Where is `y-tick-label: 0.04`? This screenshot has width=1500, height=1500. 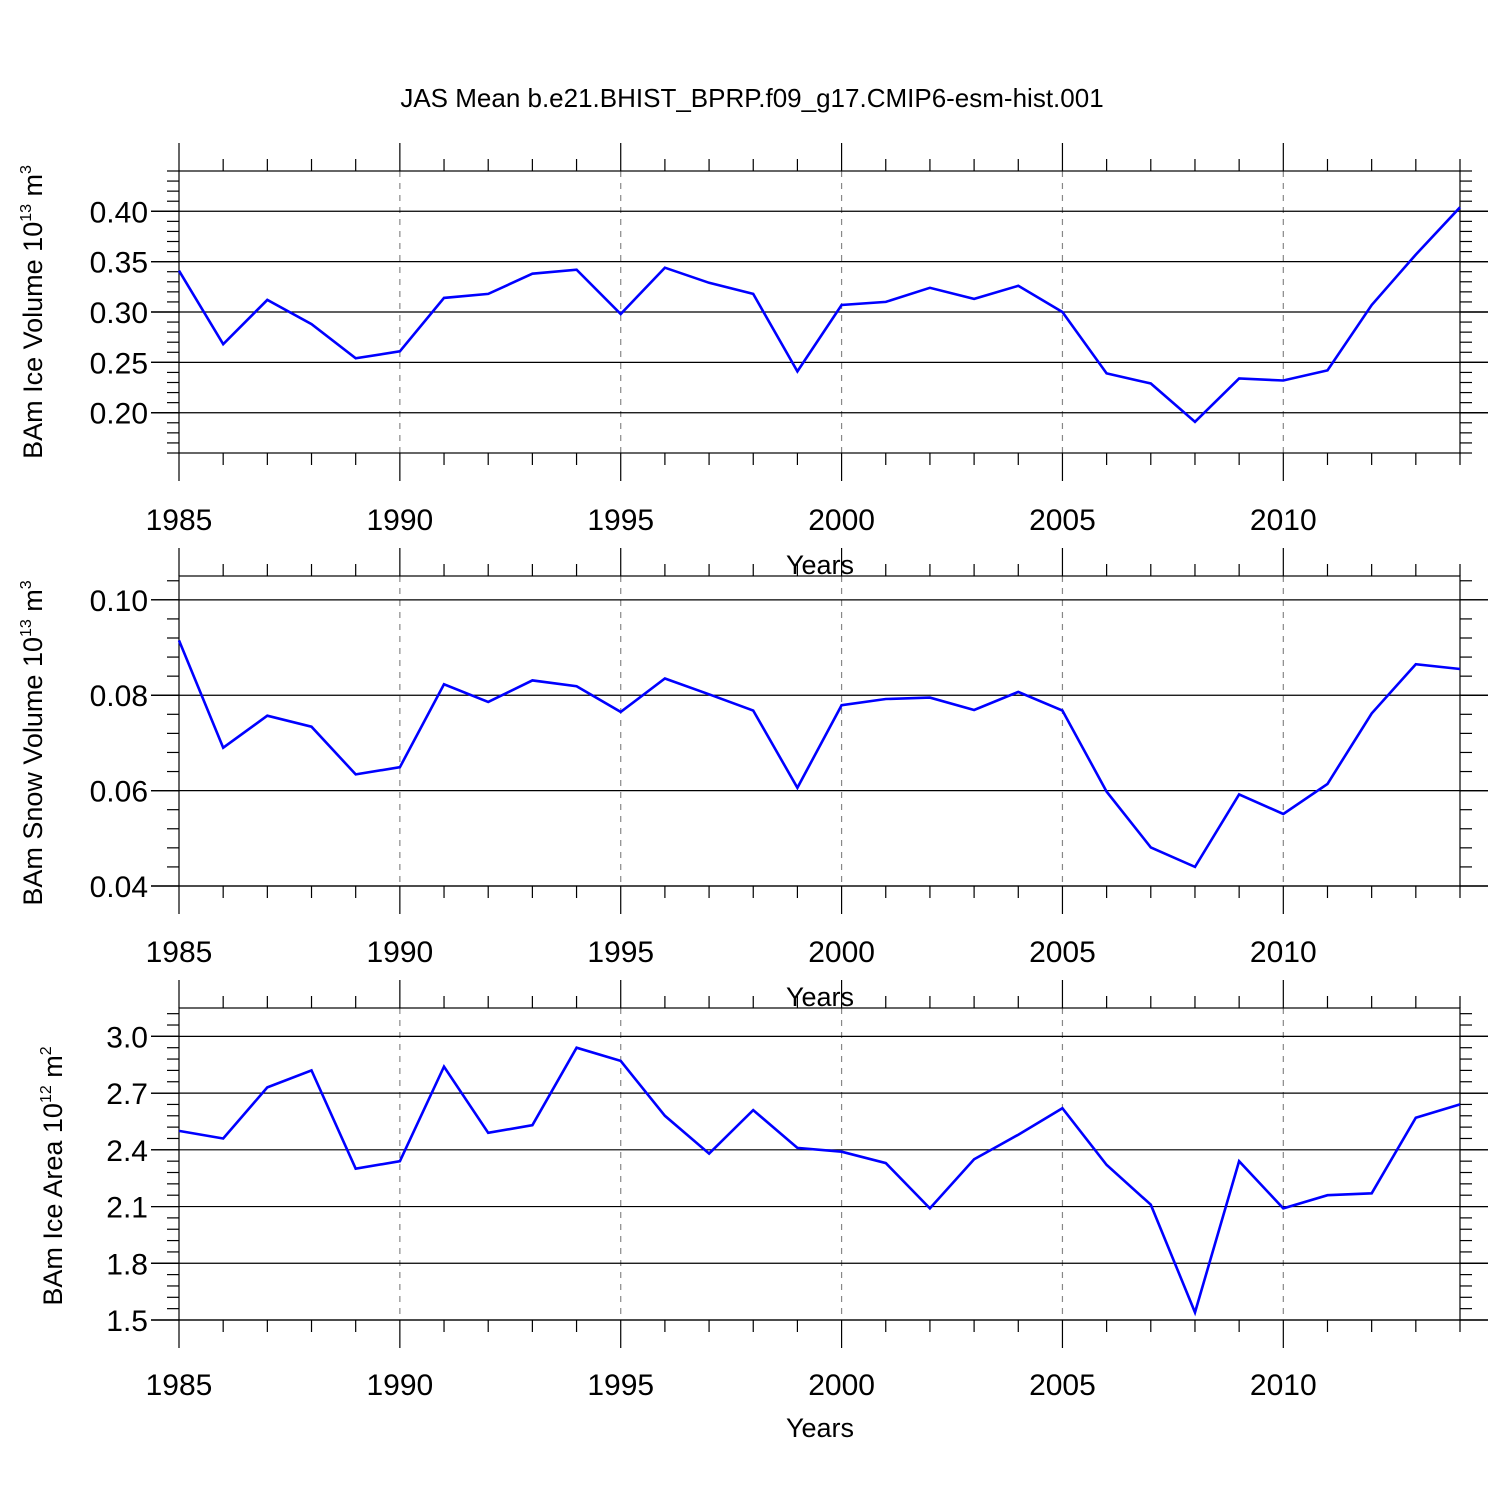 y-tick-label: 0.04 is located at coordinates (119, 887).